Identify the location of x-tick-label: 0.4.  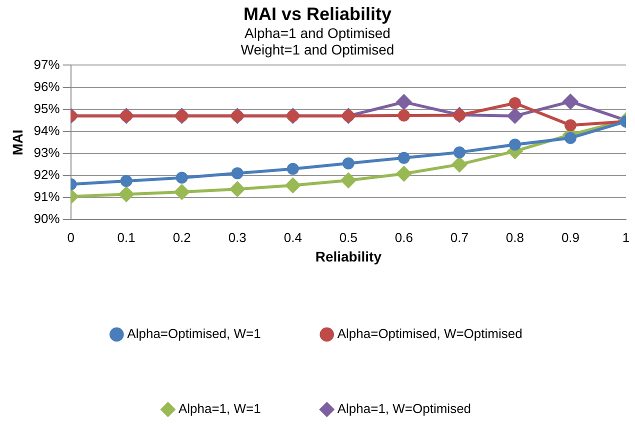
(293, 237).